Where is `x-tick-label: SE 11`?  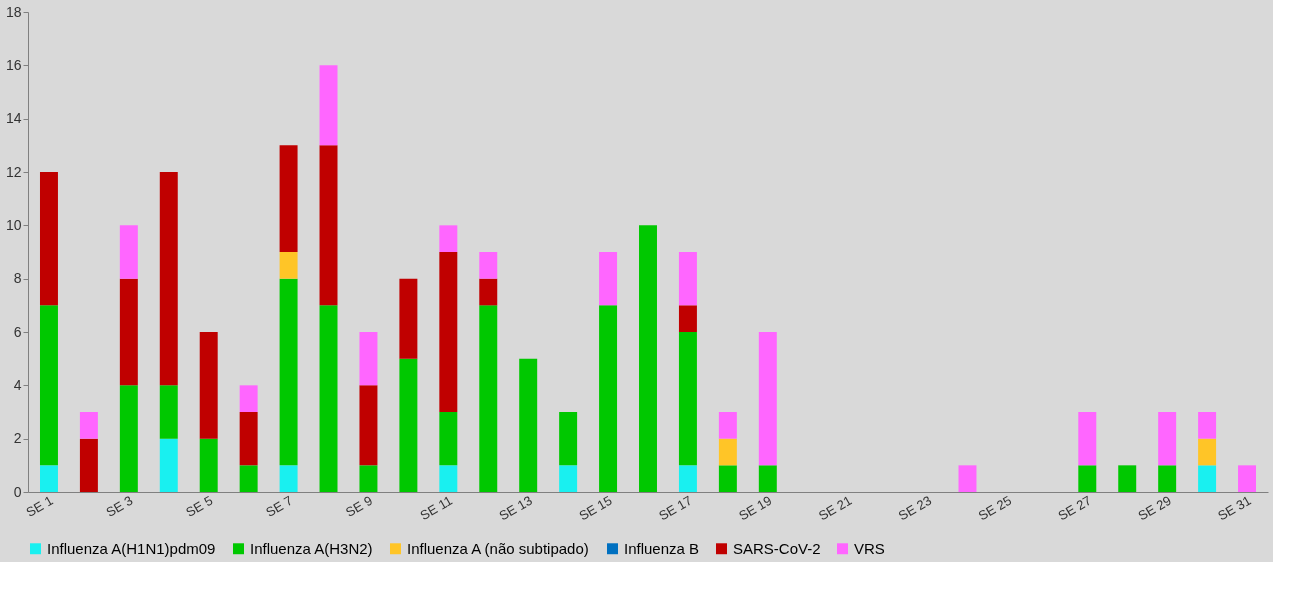
x-tick-label: SE 11 is located at coordinates (436, 507).